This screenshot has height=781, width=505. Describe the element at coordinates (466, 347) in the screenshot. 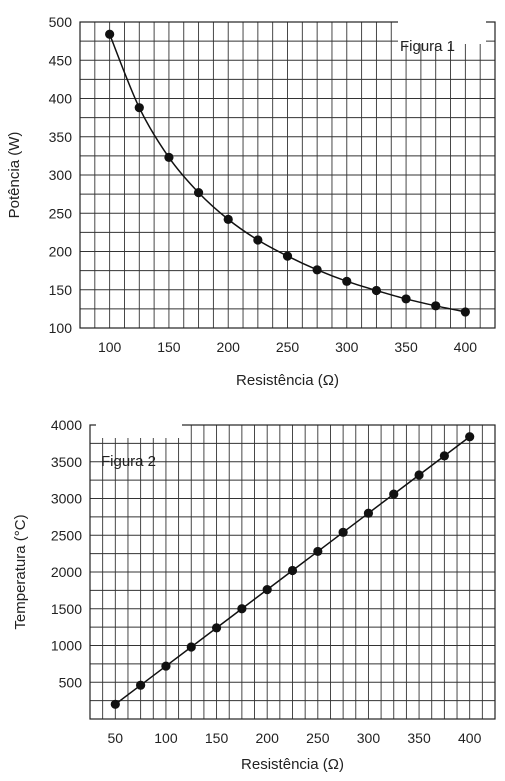

I see `chart-1-x-tick-label: 400` at that location.